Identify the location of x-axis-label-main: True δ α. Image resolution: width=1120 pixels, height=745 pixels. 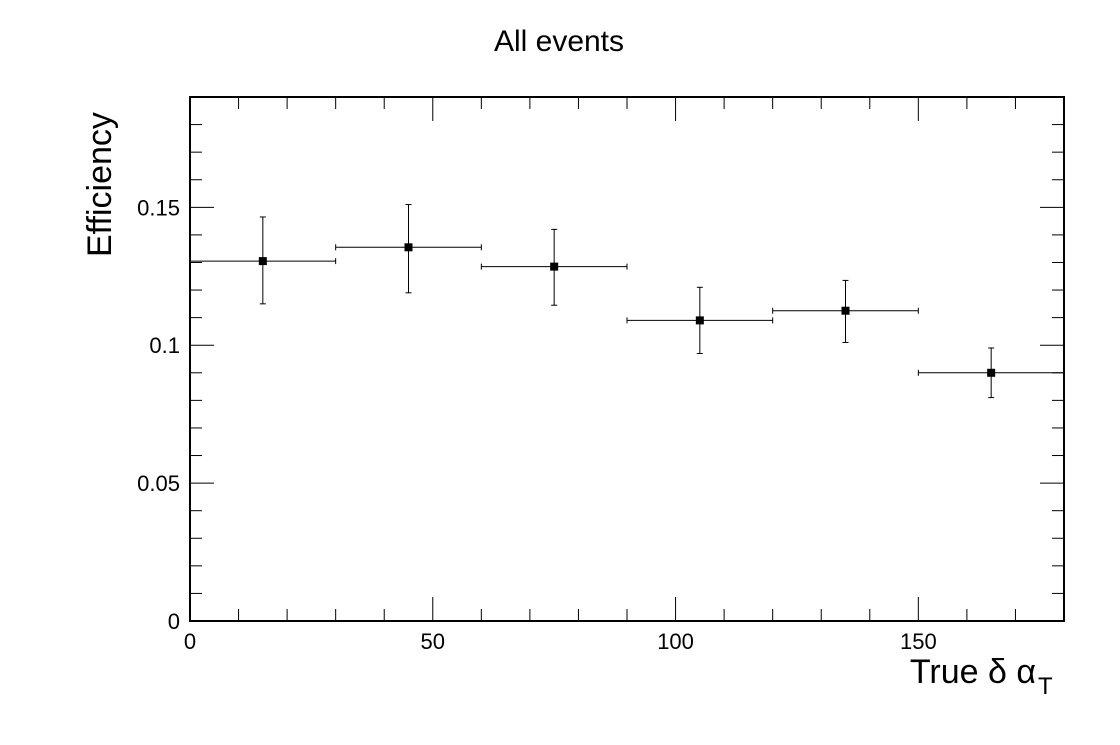
(973, 672).